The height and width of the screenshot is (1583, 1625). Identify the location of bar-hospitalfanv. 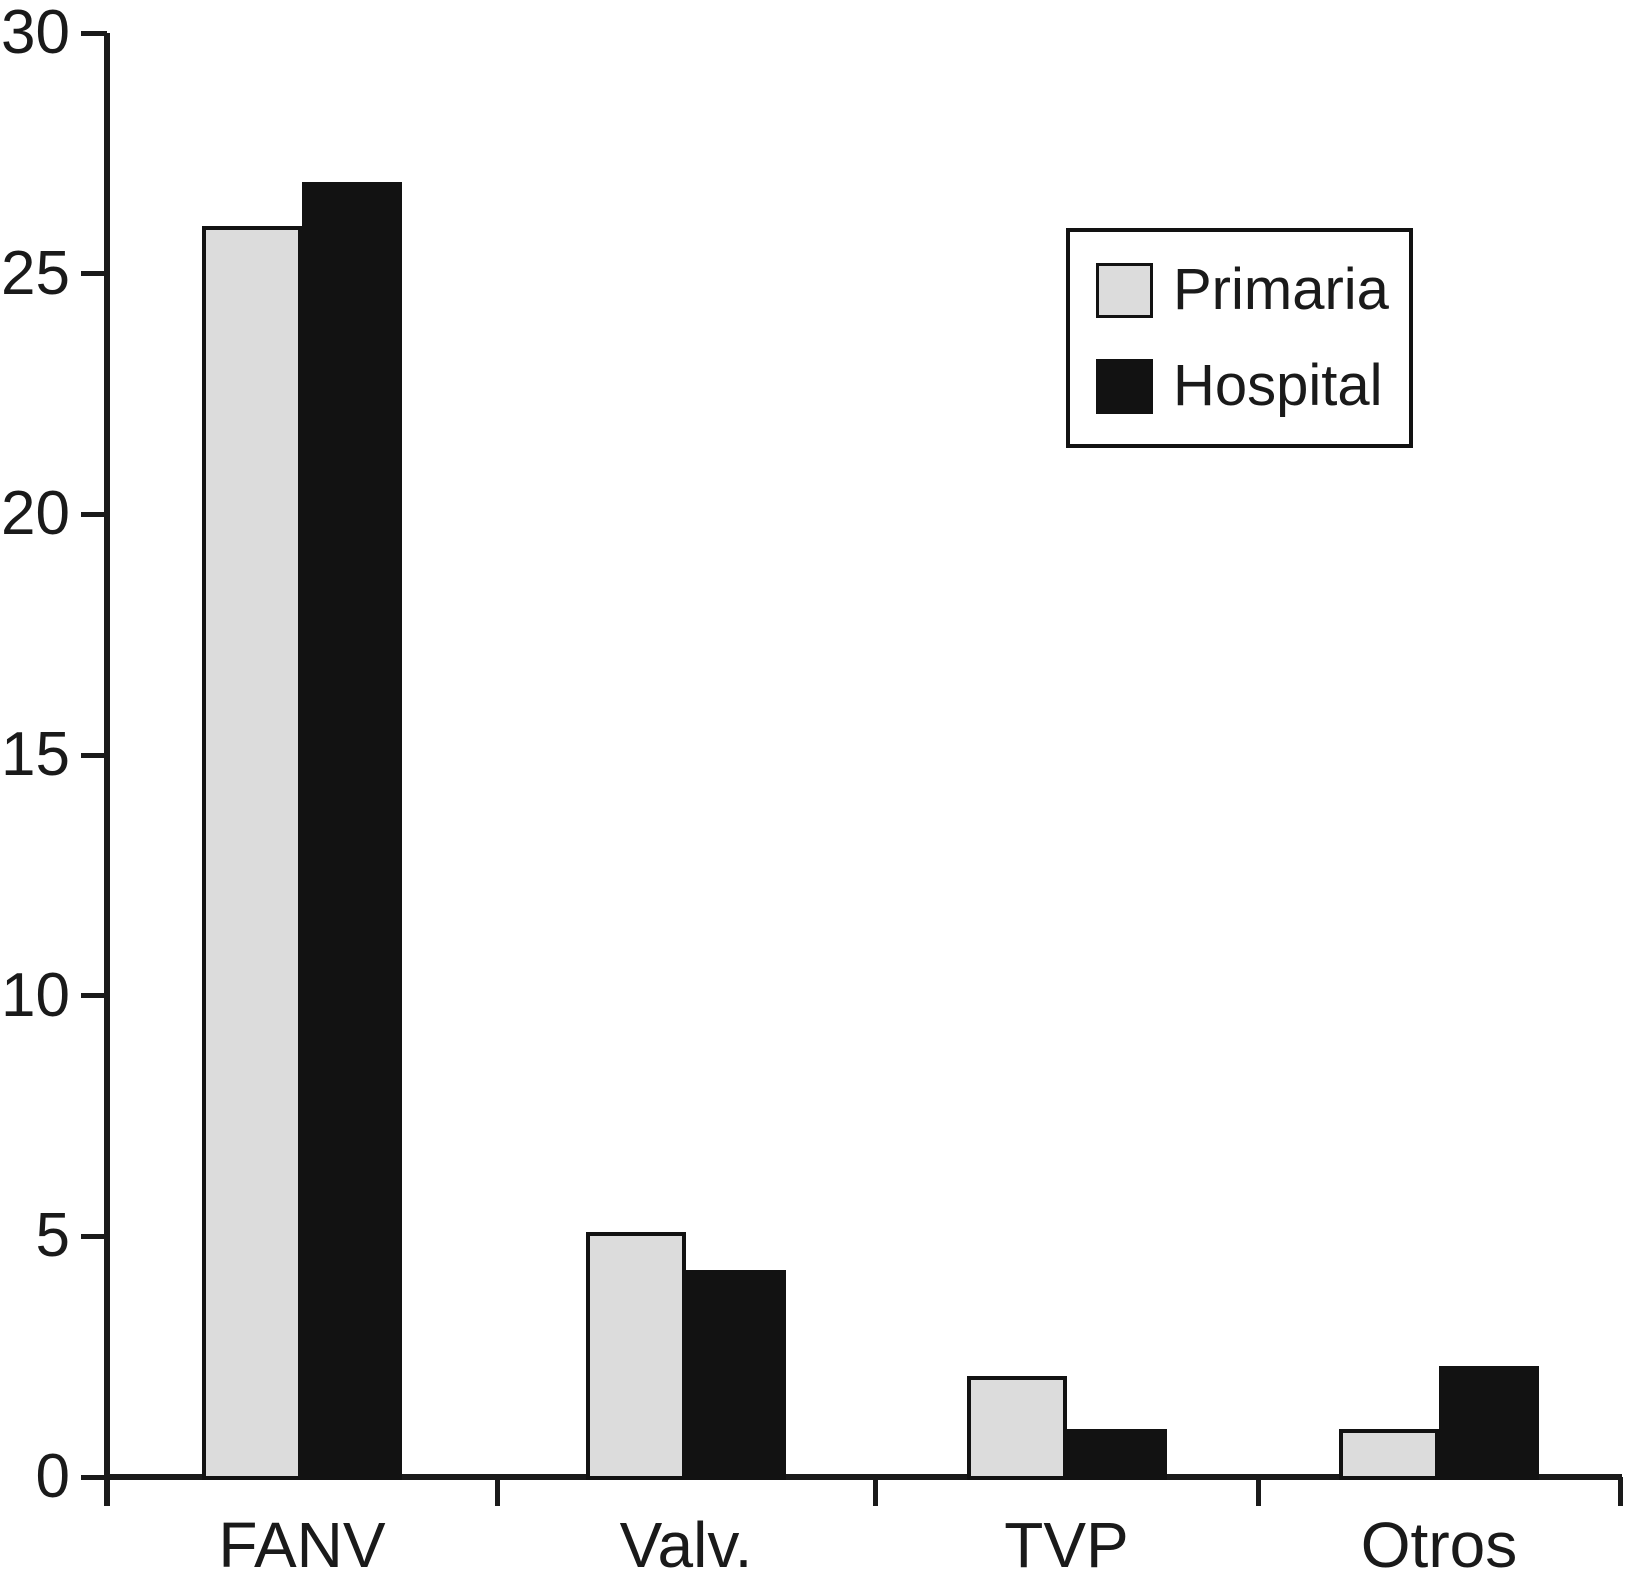
(352, 831).